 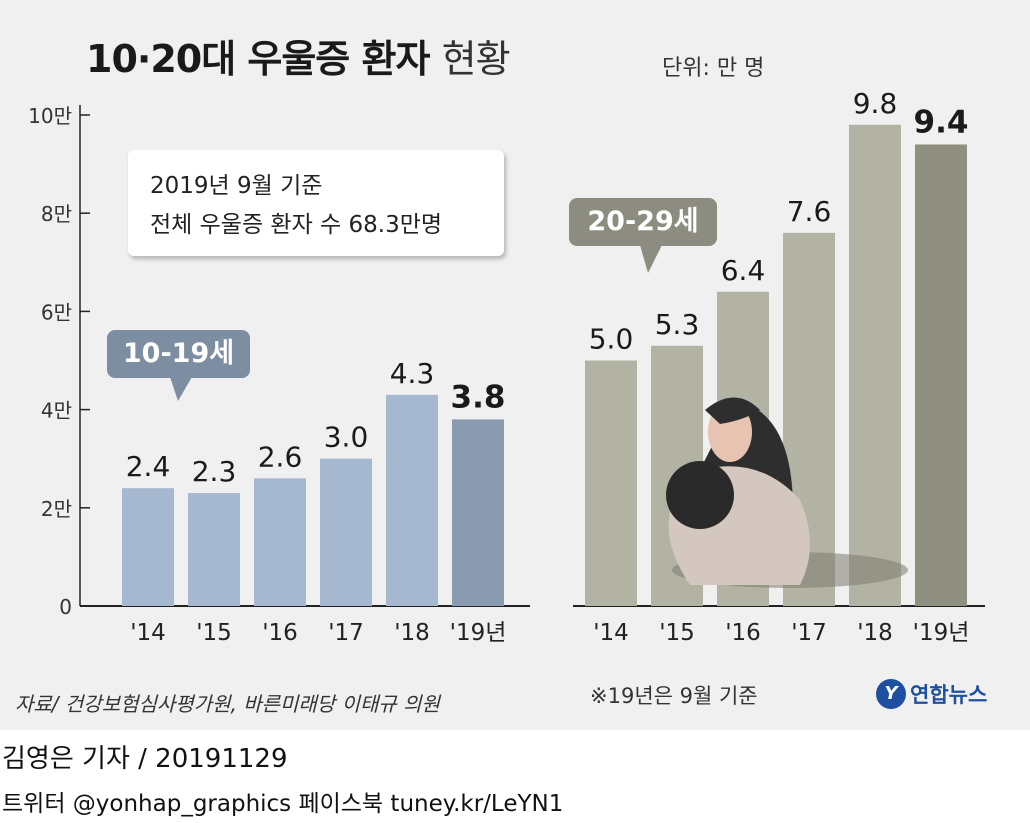 I want to click on twenties-value-label: 5.3, so click(x=677, y=324).